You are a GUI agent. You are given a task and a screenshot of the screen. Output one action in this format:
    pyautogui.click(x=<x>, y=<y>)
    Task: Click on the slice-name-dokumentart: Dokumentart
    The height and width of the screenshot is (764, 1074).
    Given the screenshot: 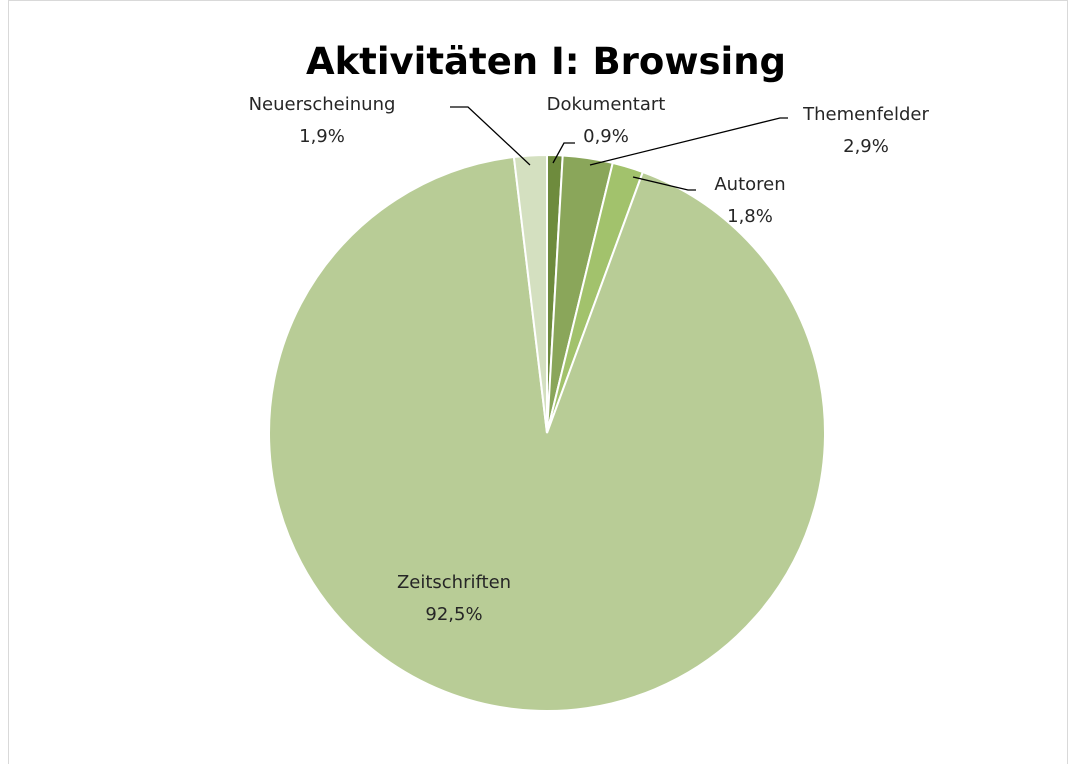 What is the action you would take?
    pyautogui.click(x=606, y=104)
    